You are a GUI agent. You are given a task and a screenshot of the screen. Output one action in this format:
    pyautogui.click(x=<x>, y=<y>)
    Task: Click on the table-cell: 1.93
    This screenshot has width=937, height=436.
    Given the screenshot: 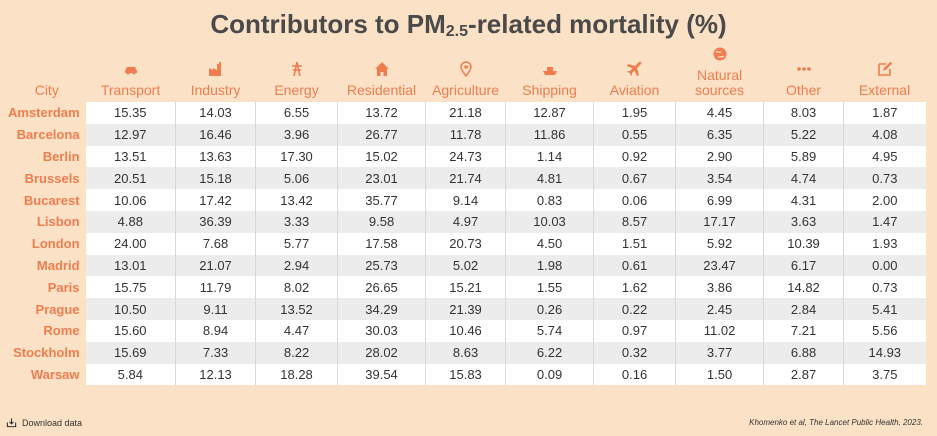 What is the action you would take?
    pyautogui.click(x=884, y=243)
    